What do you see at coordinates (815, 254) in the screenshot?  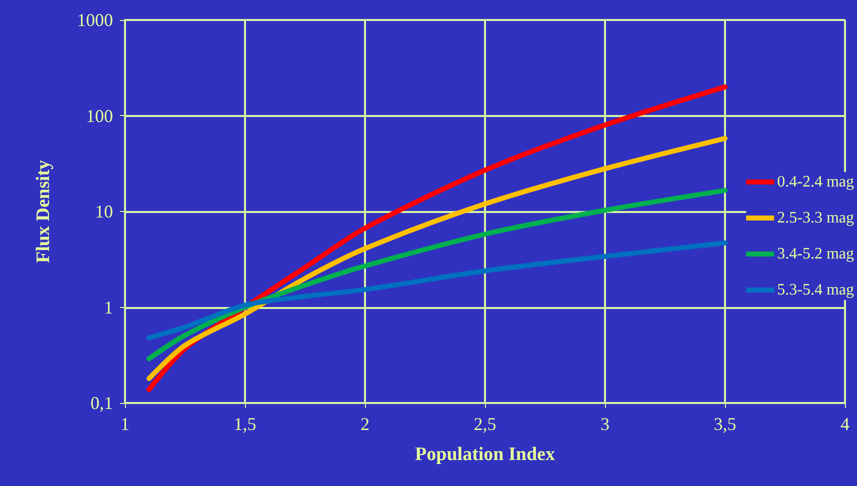 I see `legend-label: 3.4-5.2 mag` at bounding box center [815, 254].